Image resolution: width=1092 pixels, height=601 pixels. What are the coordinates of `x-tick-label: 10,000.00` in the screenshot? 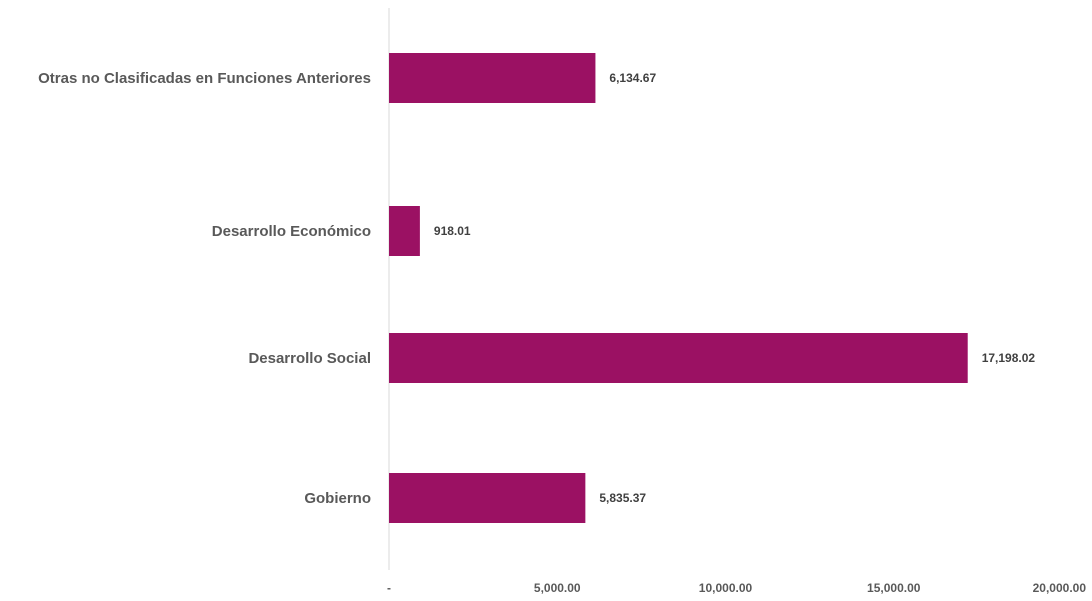 It's located at (726, 588).